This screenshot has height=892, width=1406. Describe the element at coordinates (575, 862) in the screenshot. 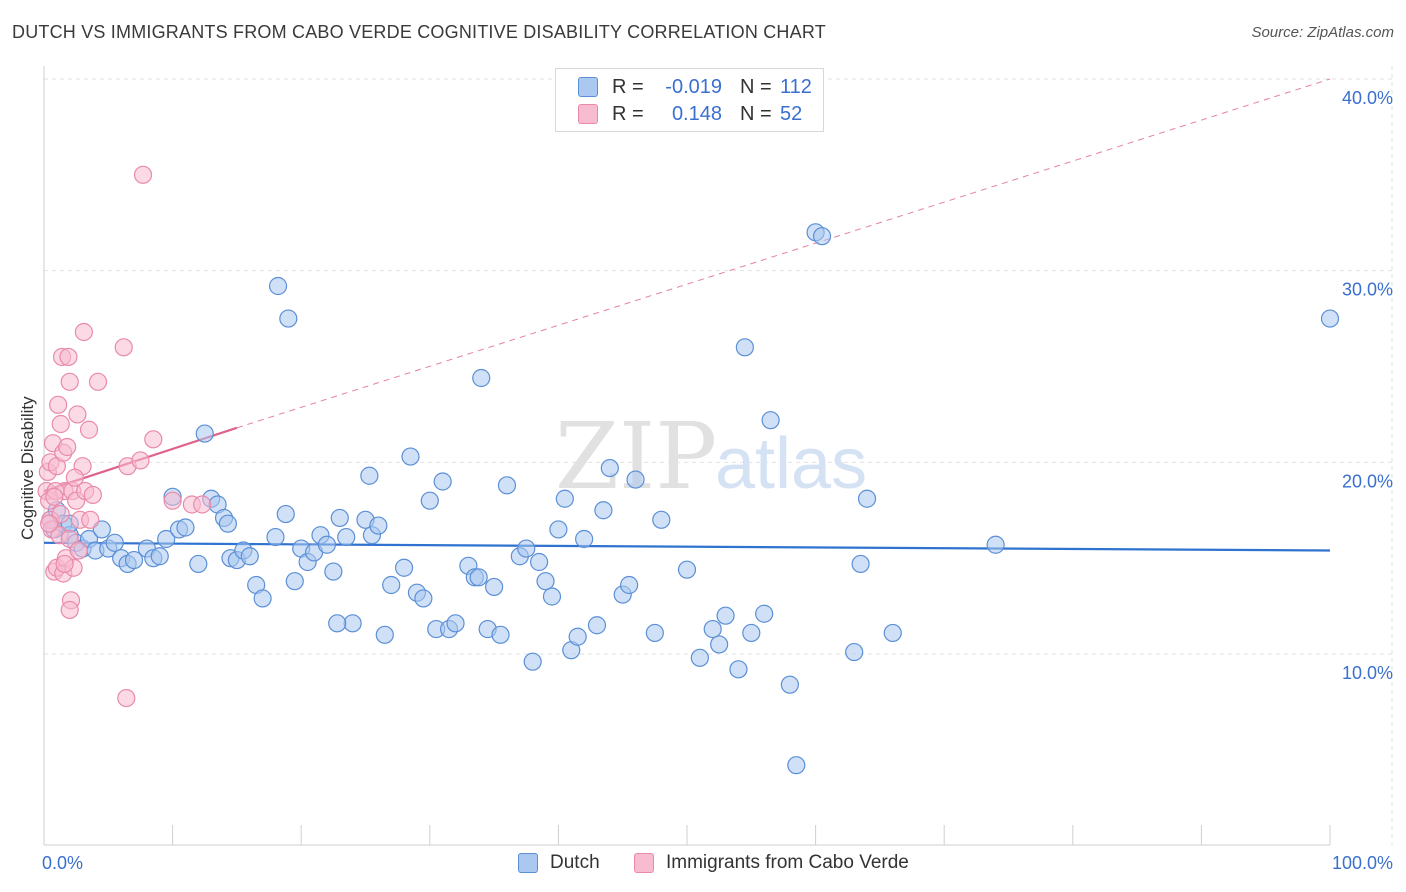

I see `series-name: Dutch` at that location.